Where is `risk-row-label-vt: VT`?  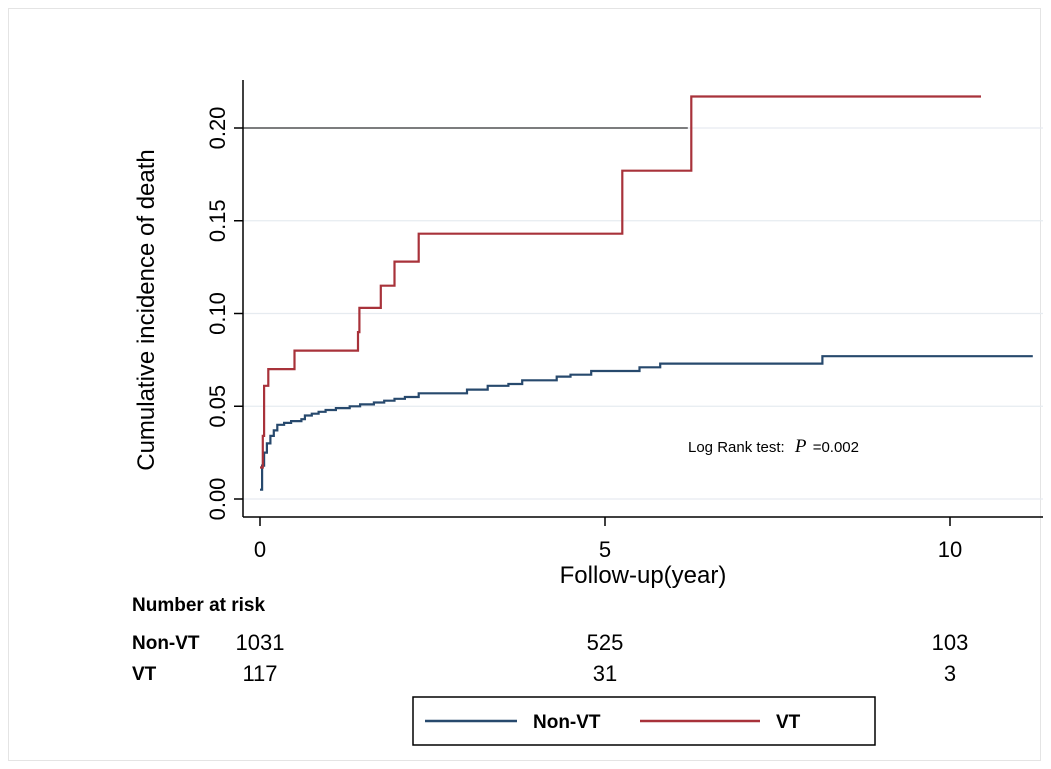 risk-row-label-vt: VT is located at coordinates (144, 674).